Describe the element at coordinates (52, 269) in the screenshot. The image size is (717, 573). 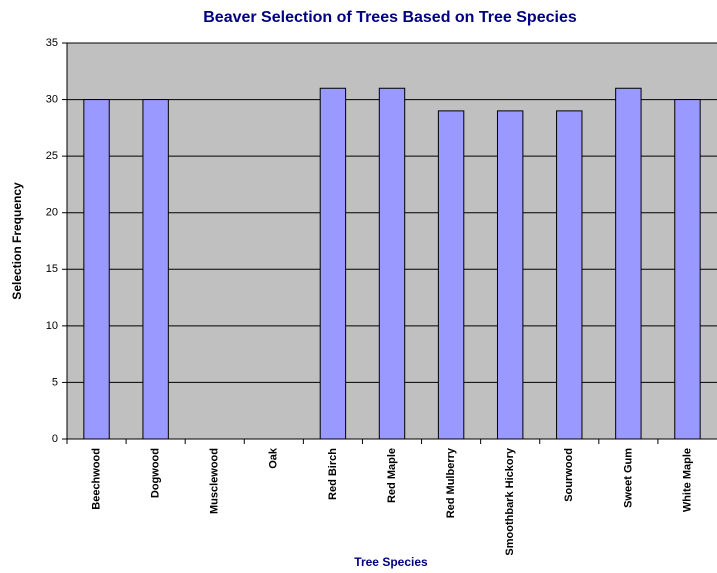
I see `y-tick-label: 15` at that location.